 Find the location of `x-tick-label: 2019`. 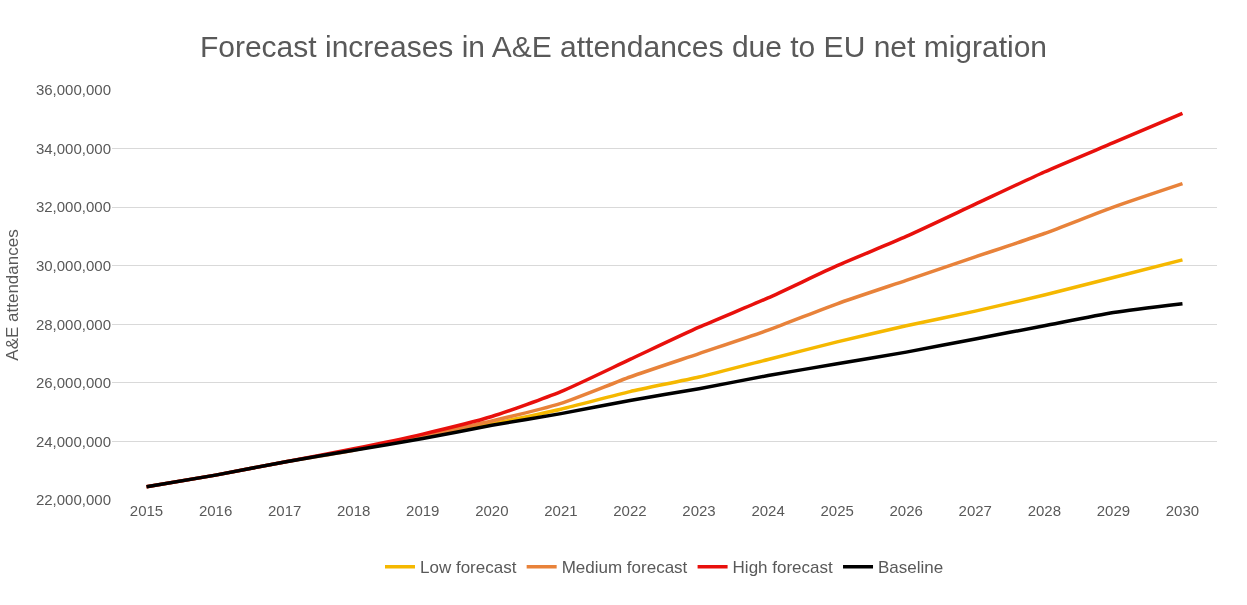

x-tick-label: 2019 is located at coordinates (423, 510).